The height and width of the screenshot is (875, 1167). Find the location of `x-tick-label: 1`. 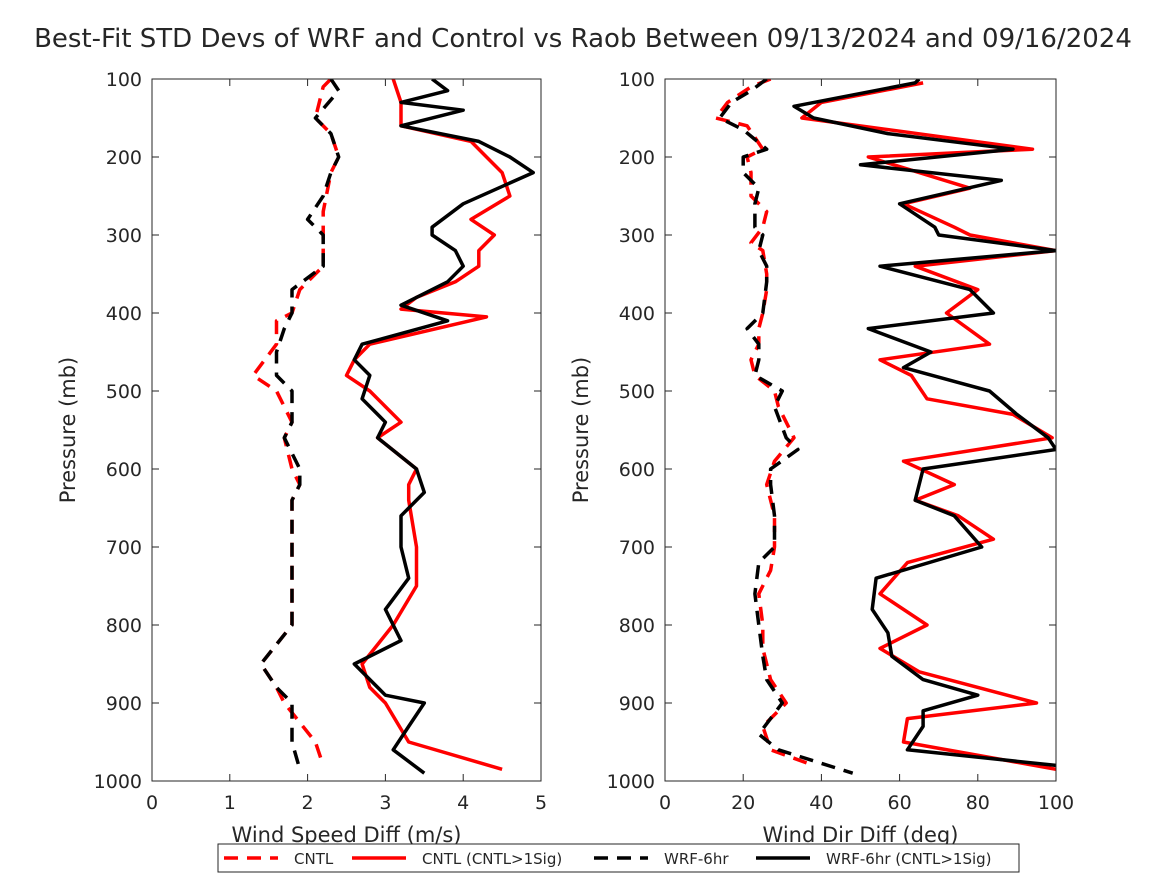

x-tick-label: 1 is located at coordinates (230, 803).